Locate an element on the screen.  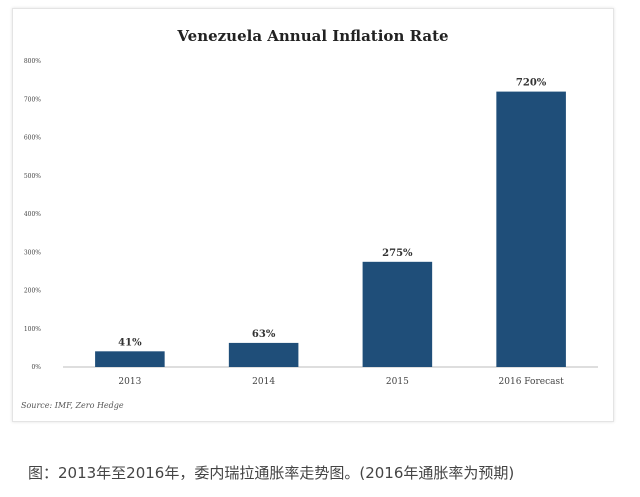
y-tick-label: 500% is located at coordinates (32, 176).